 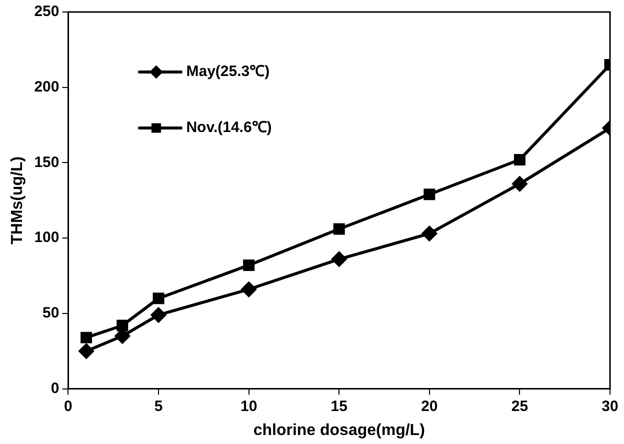 What do you see at coordinates (47, 237) in the screenshot?
I see `y-tick-label: 100` at bounding box center [47, 237].